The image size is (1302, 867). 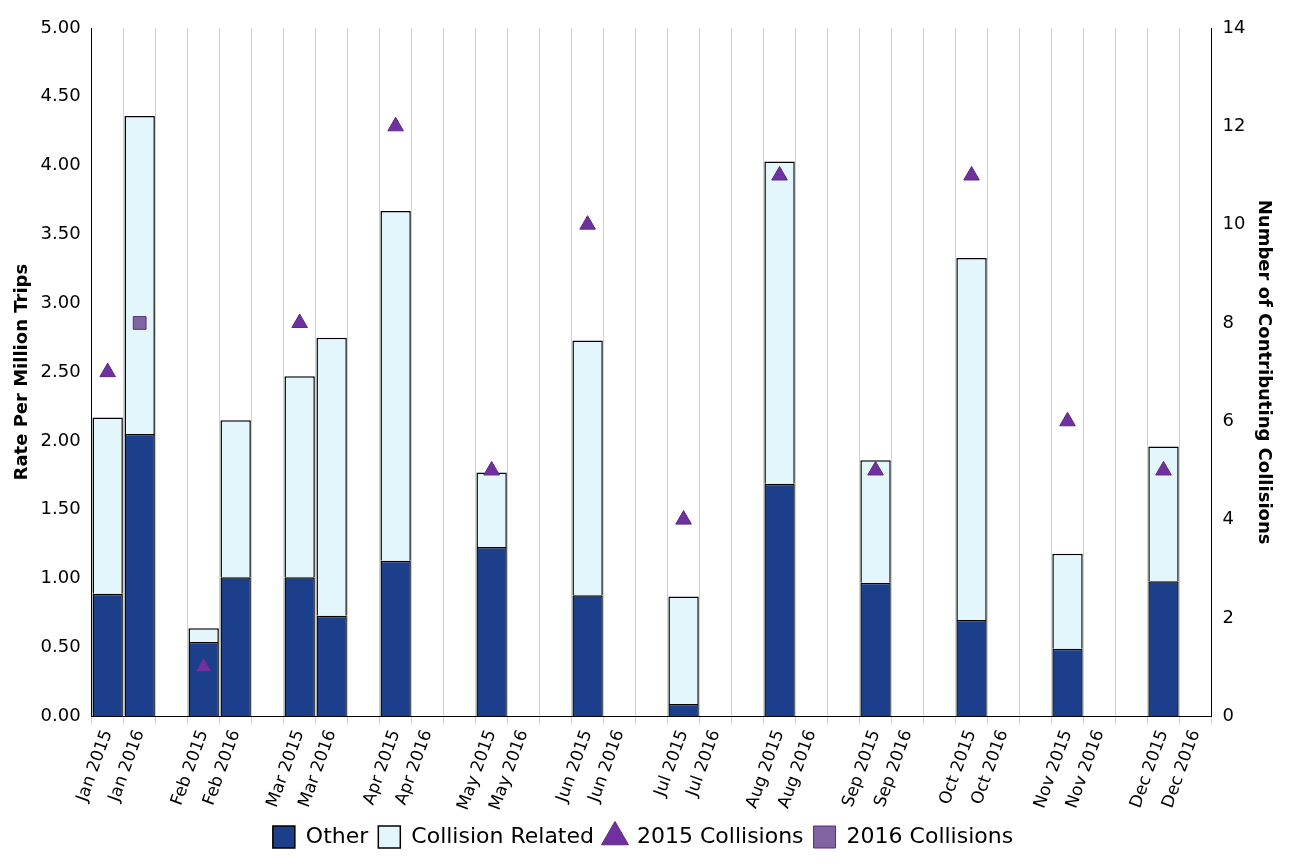 What do you see at coordinates (1228, 518) in the screenshot?
I see `y2-tick-label: 4` at bounding box center [1228, 518].